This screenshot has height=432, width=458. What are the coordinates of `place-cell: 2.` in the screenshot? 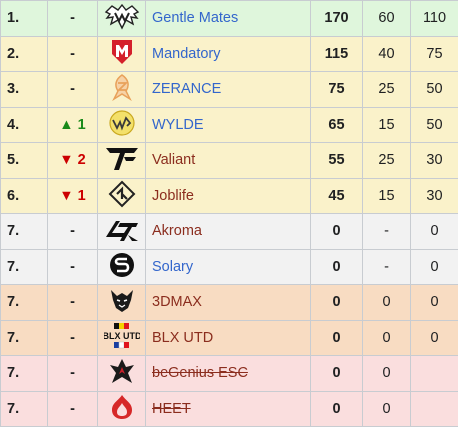 It's located at (24, 53).